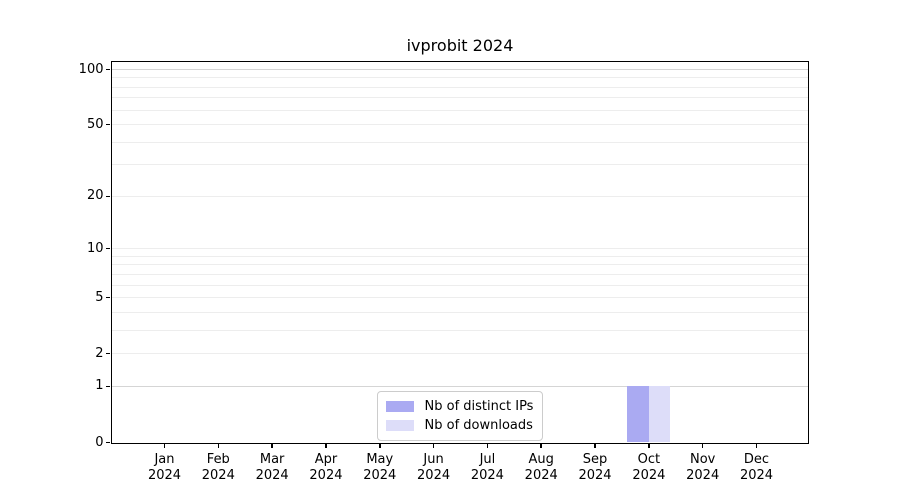  What do you see at coordinates (99, 386) in the screenshot?
I see `y-tick-label: 1` at bounding box center [99, 386].